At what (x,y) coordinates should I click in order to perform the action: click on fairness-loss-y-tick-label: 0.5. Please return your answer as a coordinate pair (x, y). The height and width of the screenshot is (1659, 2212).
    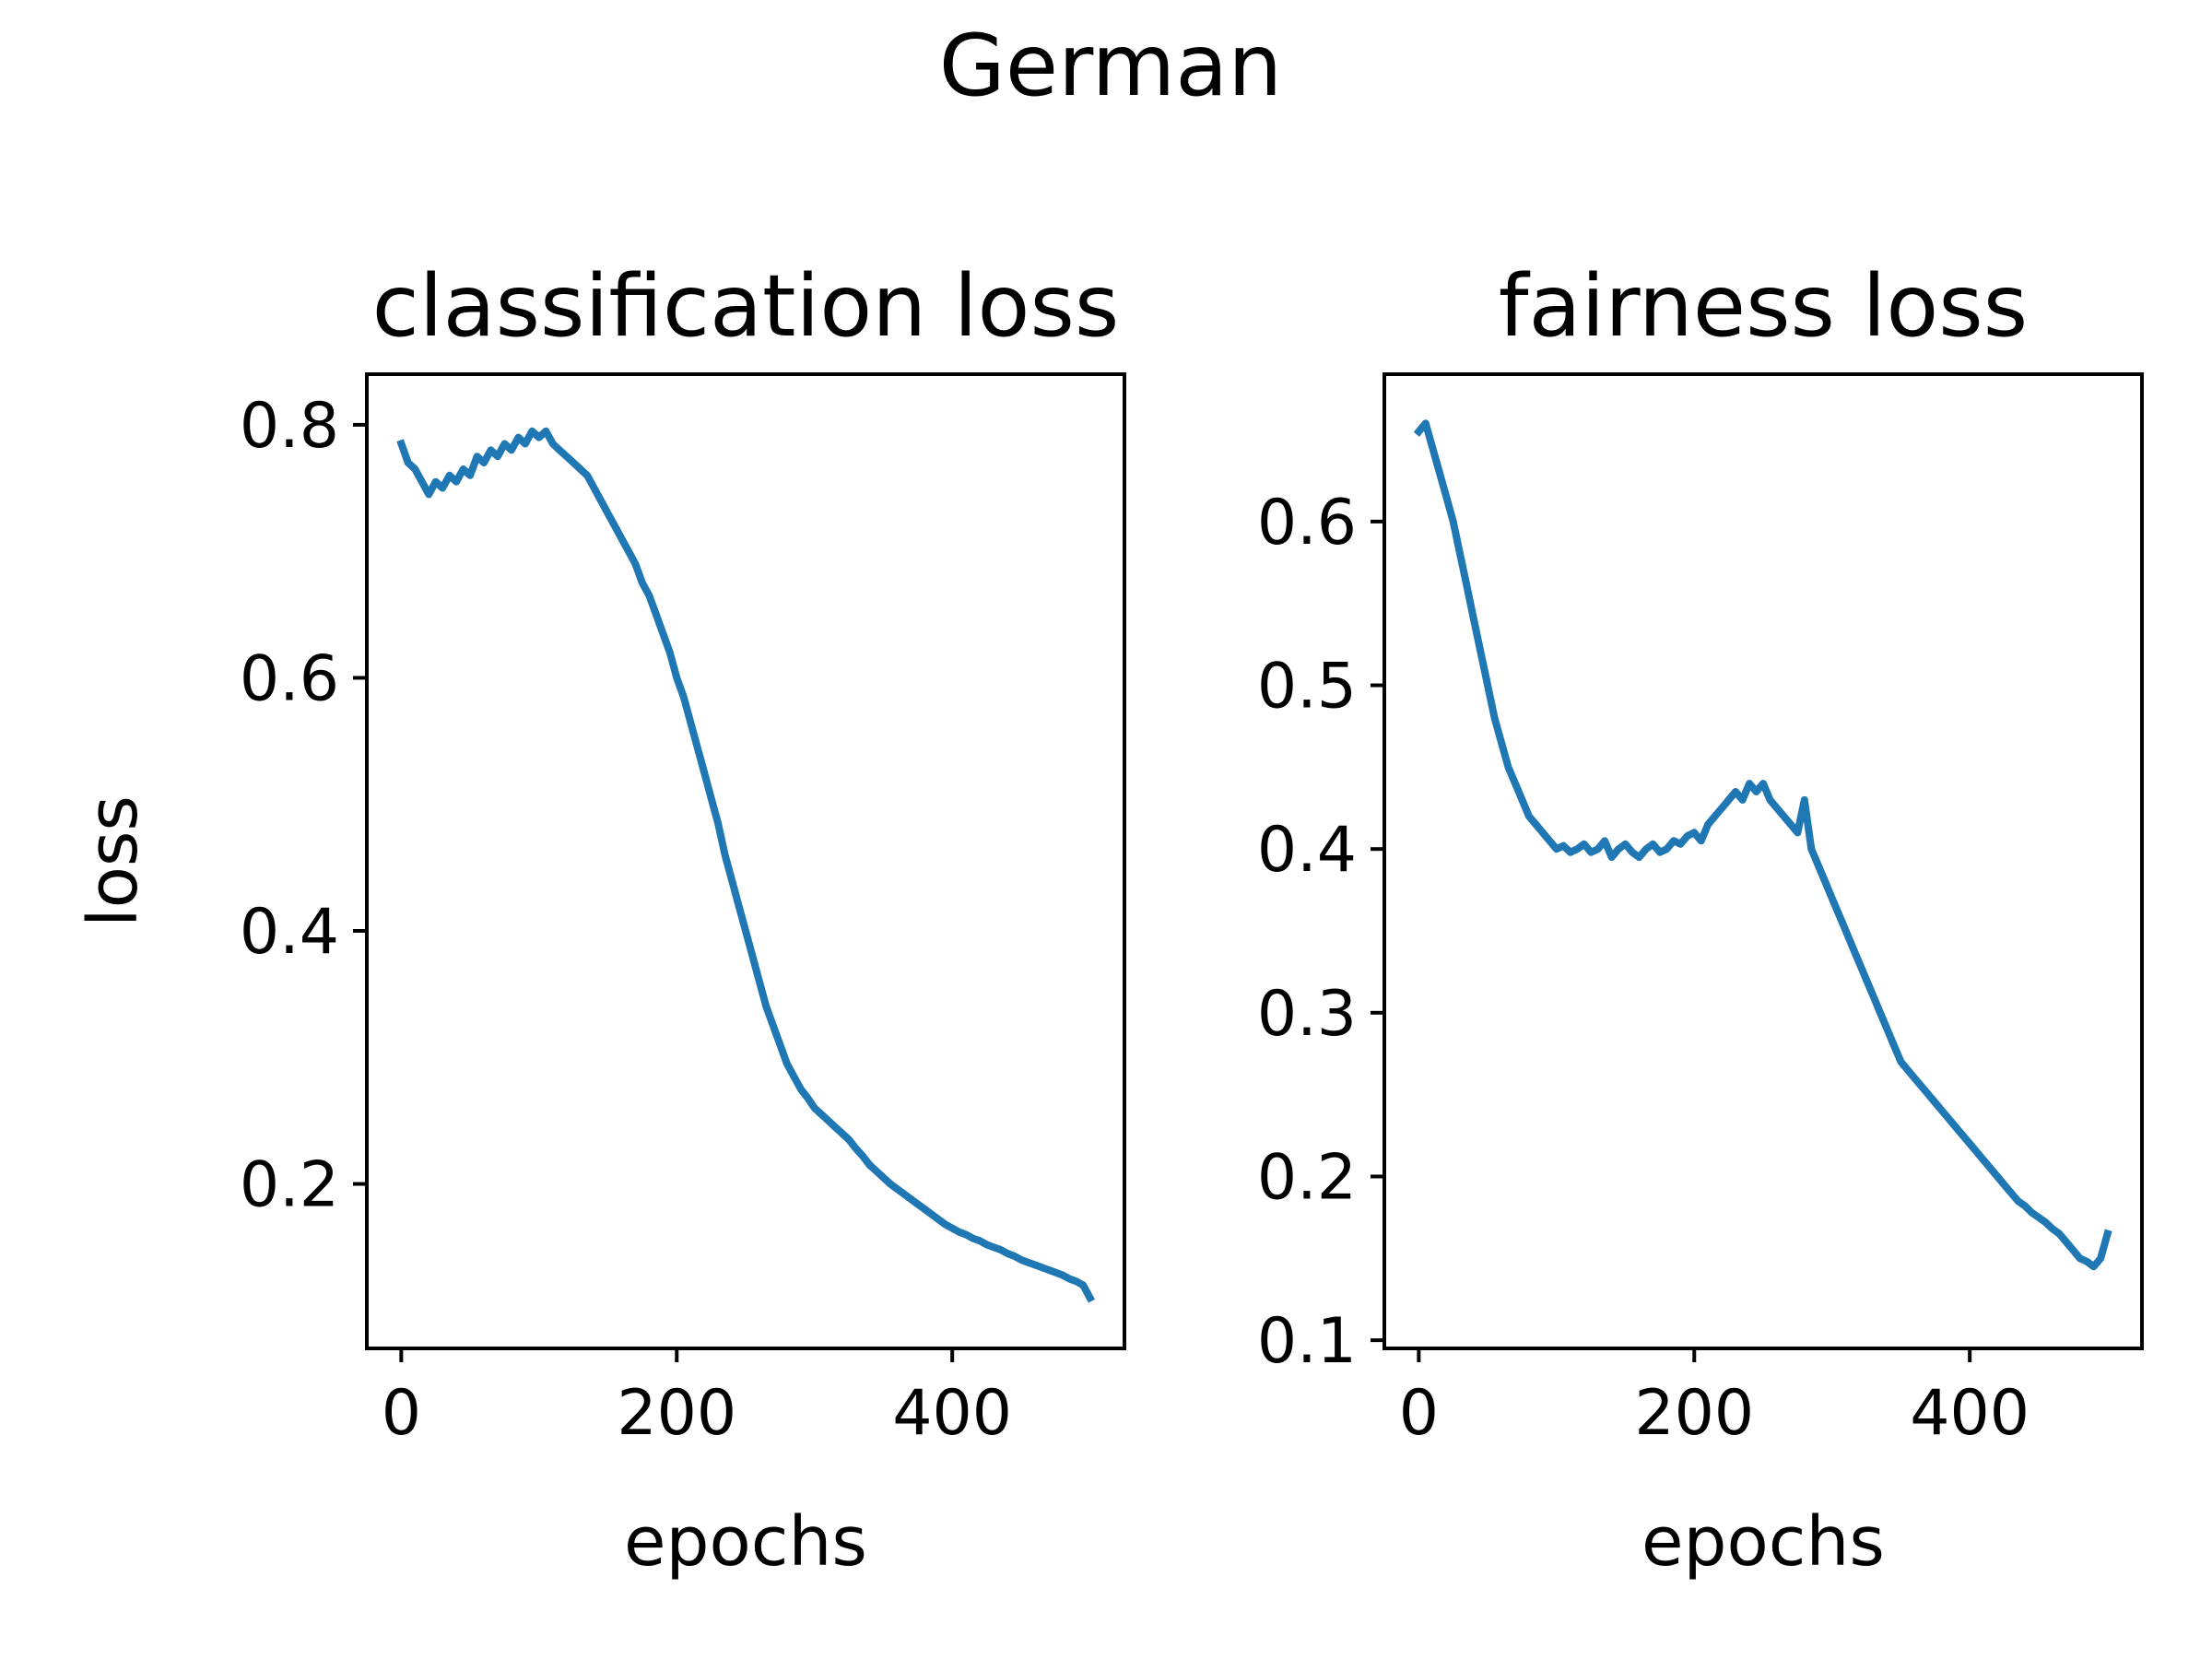
    Looking at the image, I should click on (1307, 687).